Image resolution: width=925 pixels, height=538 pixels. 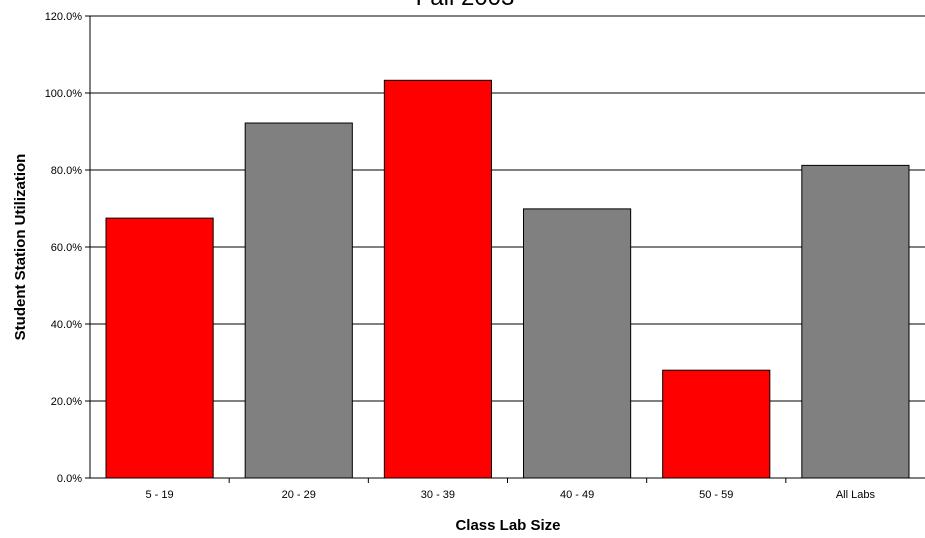 What do you see at coordinates (716, 495) in the screenshot?
I see `x-tick-label: 50 - 59` at bounding box center [716, 495].